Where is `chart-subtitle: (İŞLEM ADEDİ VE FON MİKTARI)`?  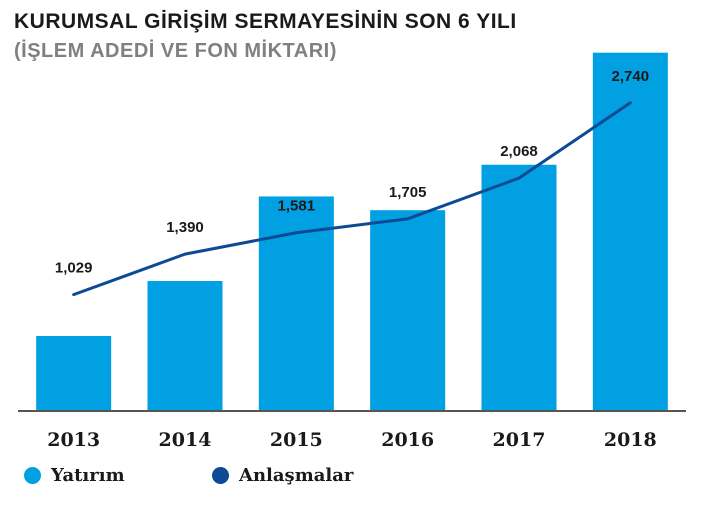
chart-subtitle: (İŞLEM ADEDİ VE FON MİKTARI) is located at coordinates (175, 51).